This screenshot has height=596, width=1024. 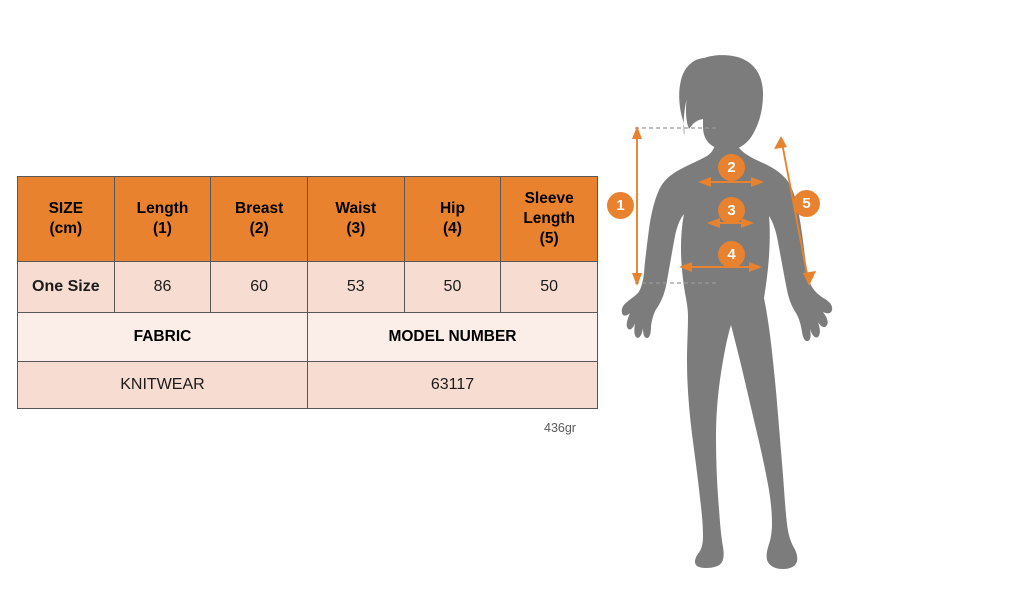 I want to click on header-line: Waist, so click(x=356, y=209).